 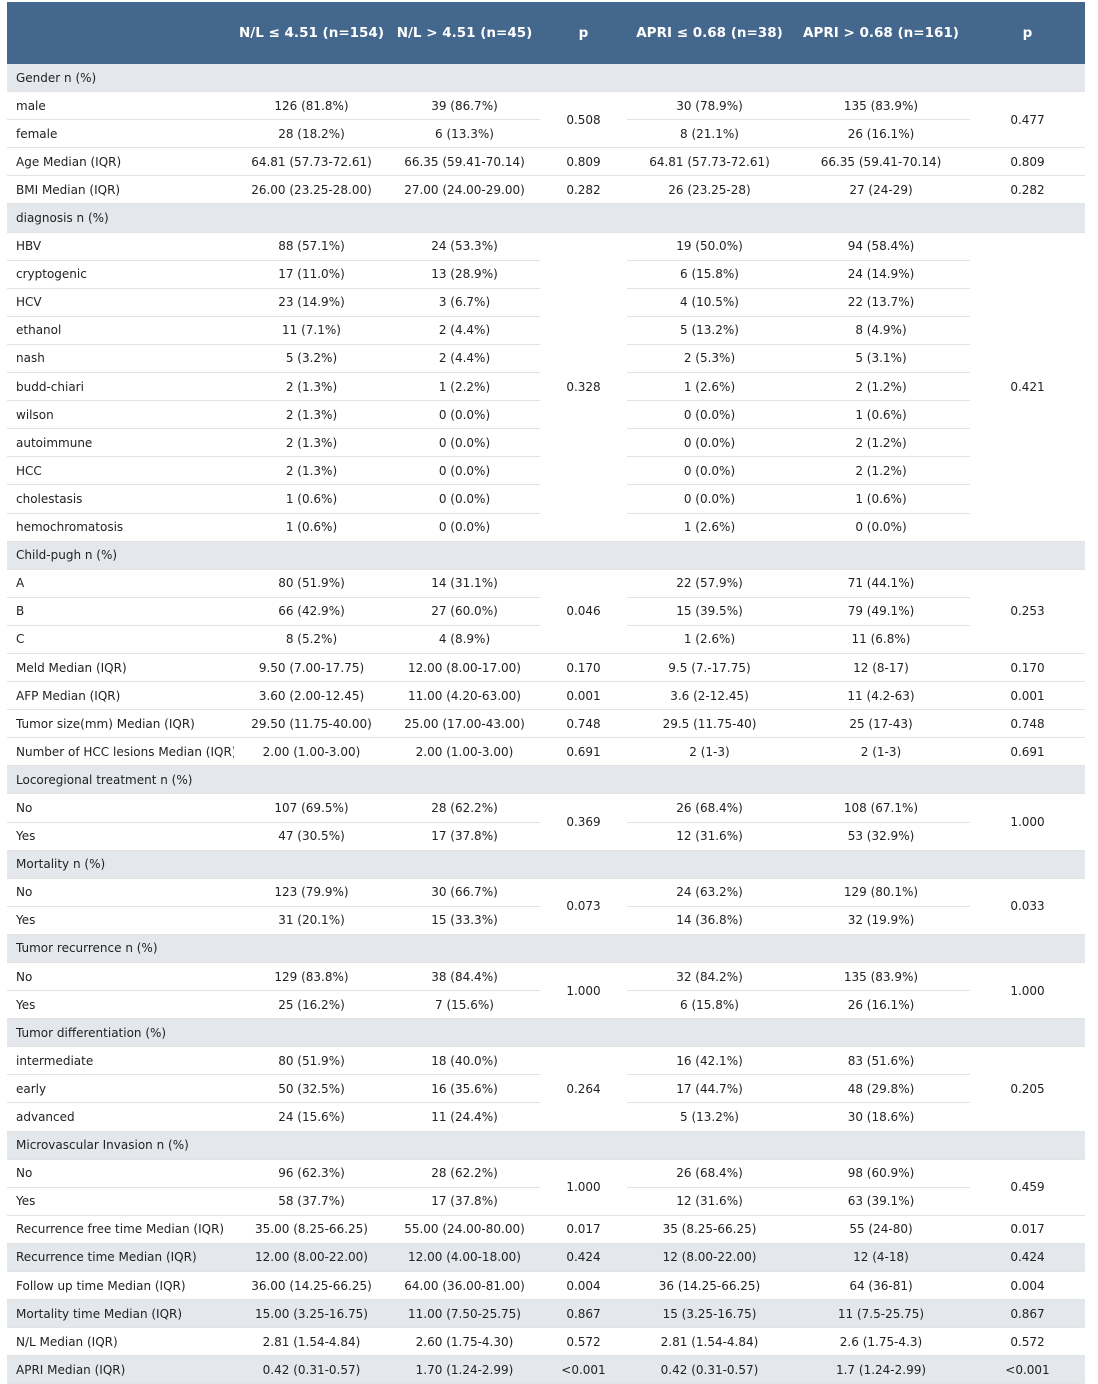 What do you see at coordinates (464, 358) in the screenshot?
I see `cell-nl-high: 2 (4.4%)` at bounding box center [464, 358].